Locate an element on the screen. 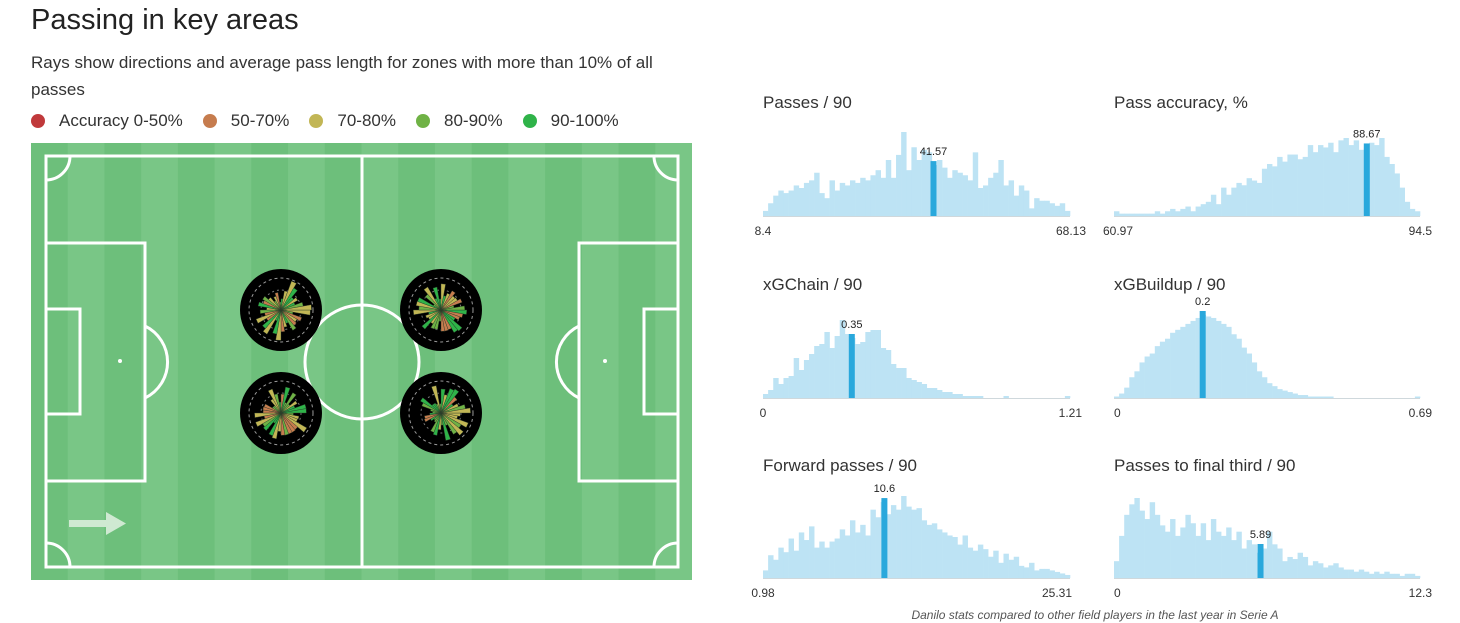 The image size is (1460, 623). legend-item-90-100: 90-100% is located at coordinates (570, 121).